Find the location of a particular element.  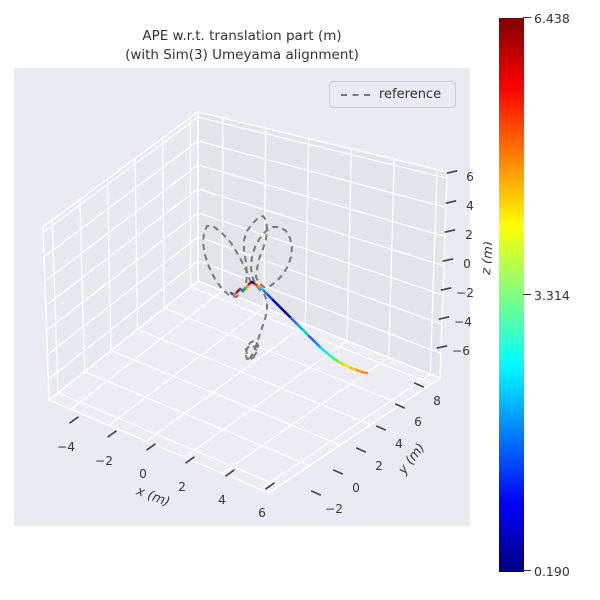

z-tick-label: 6 is located at coordinates (470, 177).